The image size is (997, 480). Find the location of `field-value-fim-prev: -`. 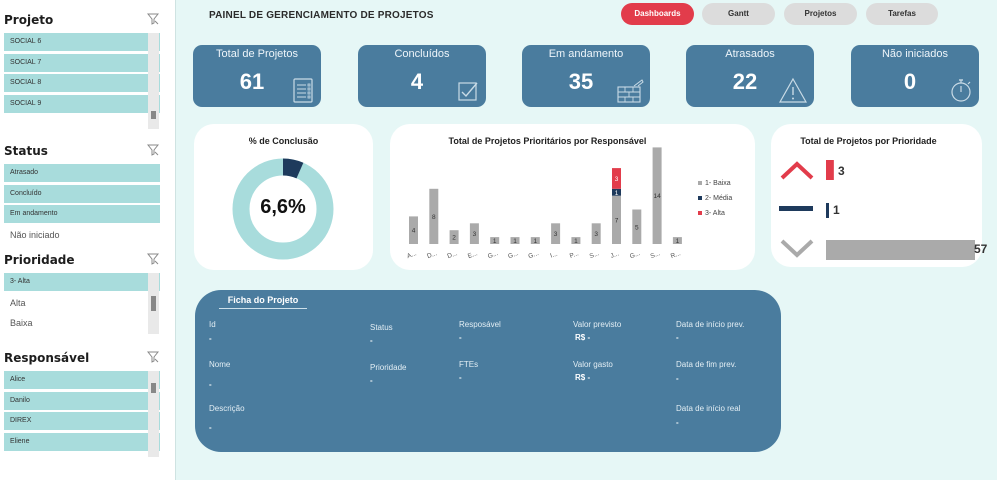

field-value-fim-prev: - is located at coordinates (677, 378).